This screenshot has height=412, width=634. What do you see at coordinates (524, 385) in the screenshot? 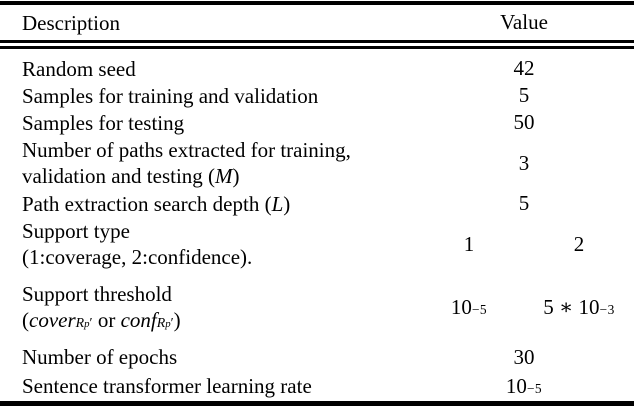
I see `row-value: 10−5` at bounding box center [524, 385].